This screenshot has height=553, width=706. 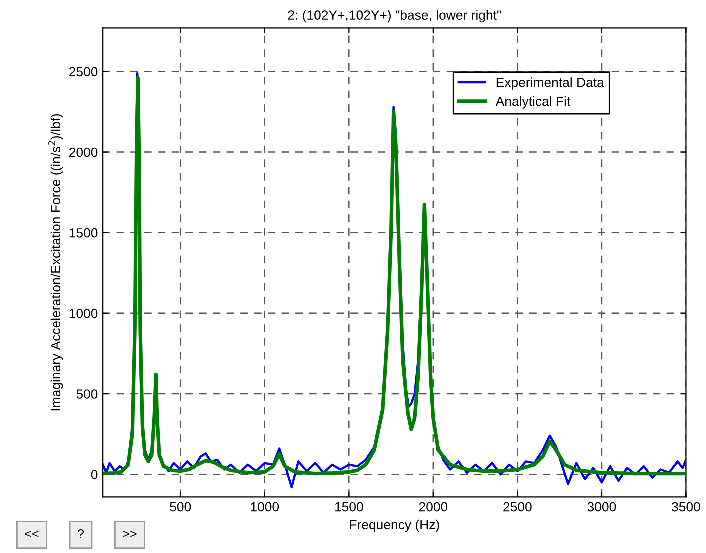 What do you see at coordinates (533, 102) in the screenshot?
I see `legend-label: Analytical Fit` at bounding box center [533, 102].